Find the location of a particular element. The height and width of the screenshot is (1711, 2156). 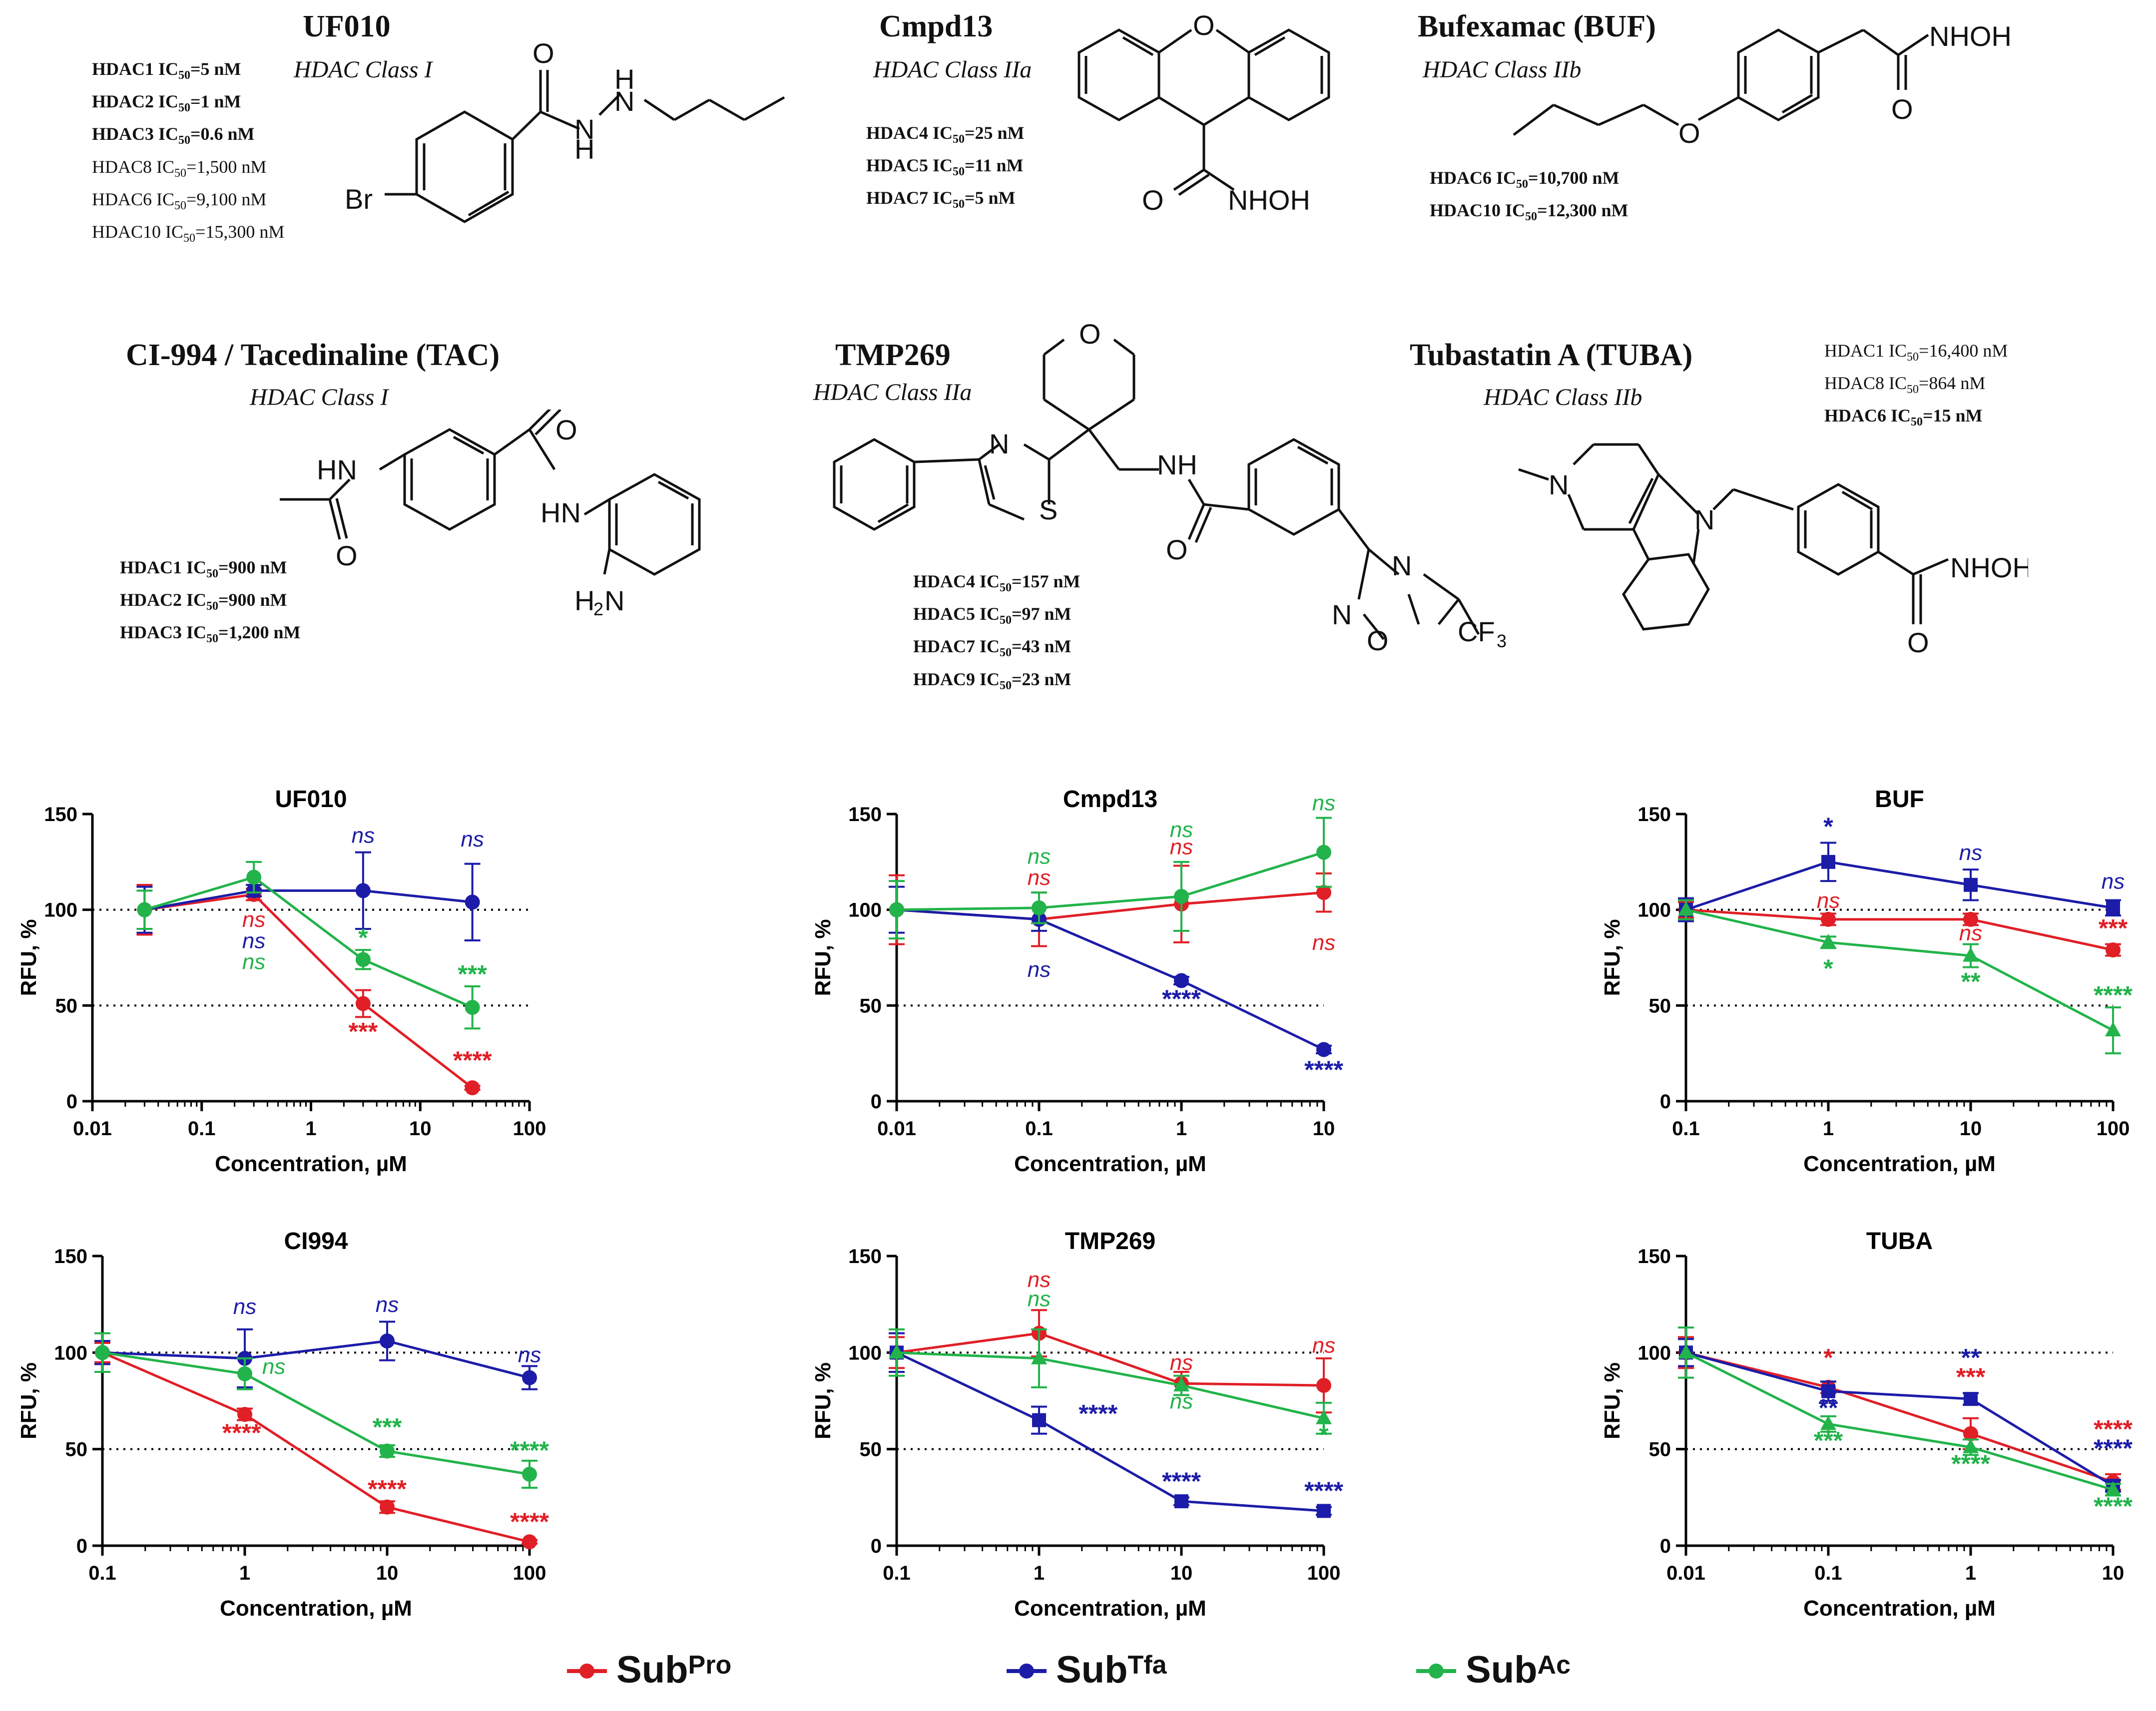

atom-label: 2 is located at coordinates (598, 609).